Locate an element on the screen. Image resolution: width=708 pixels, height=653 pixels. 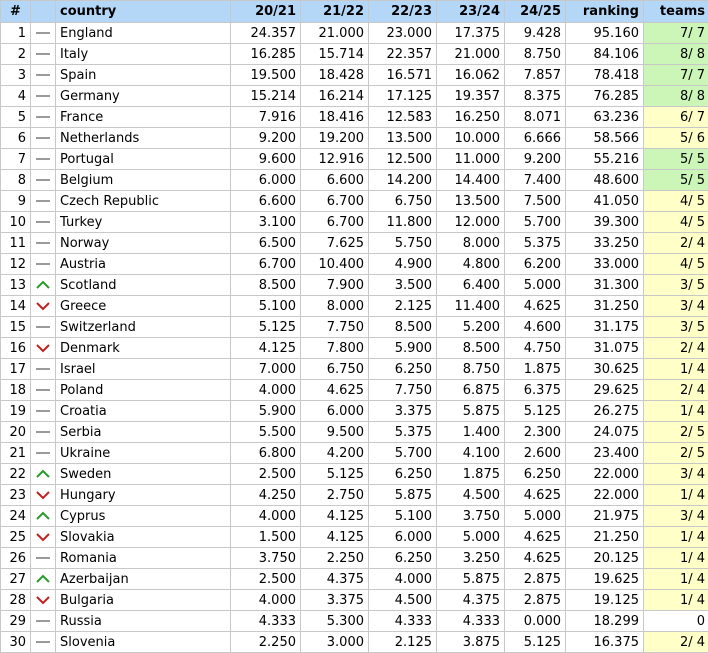
season-score: 9.200 is located at coordinates (535, 159).